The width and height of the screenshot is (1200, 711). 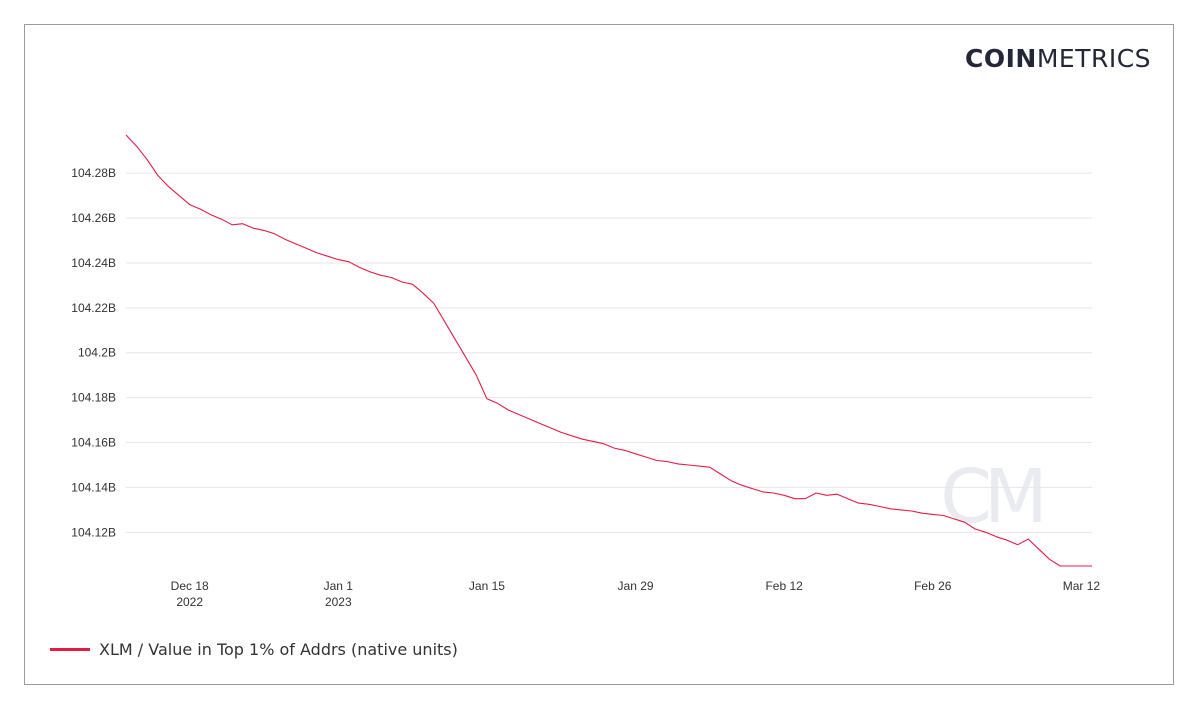 I want to click on logo-light-text: METRICS, so click(x=1094, y=58).